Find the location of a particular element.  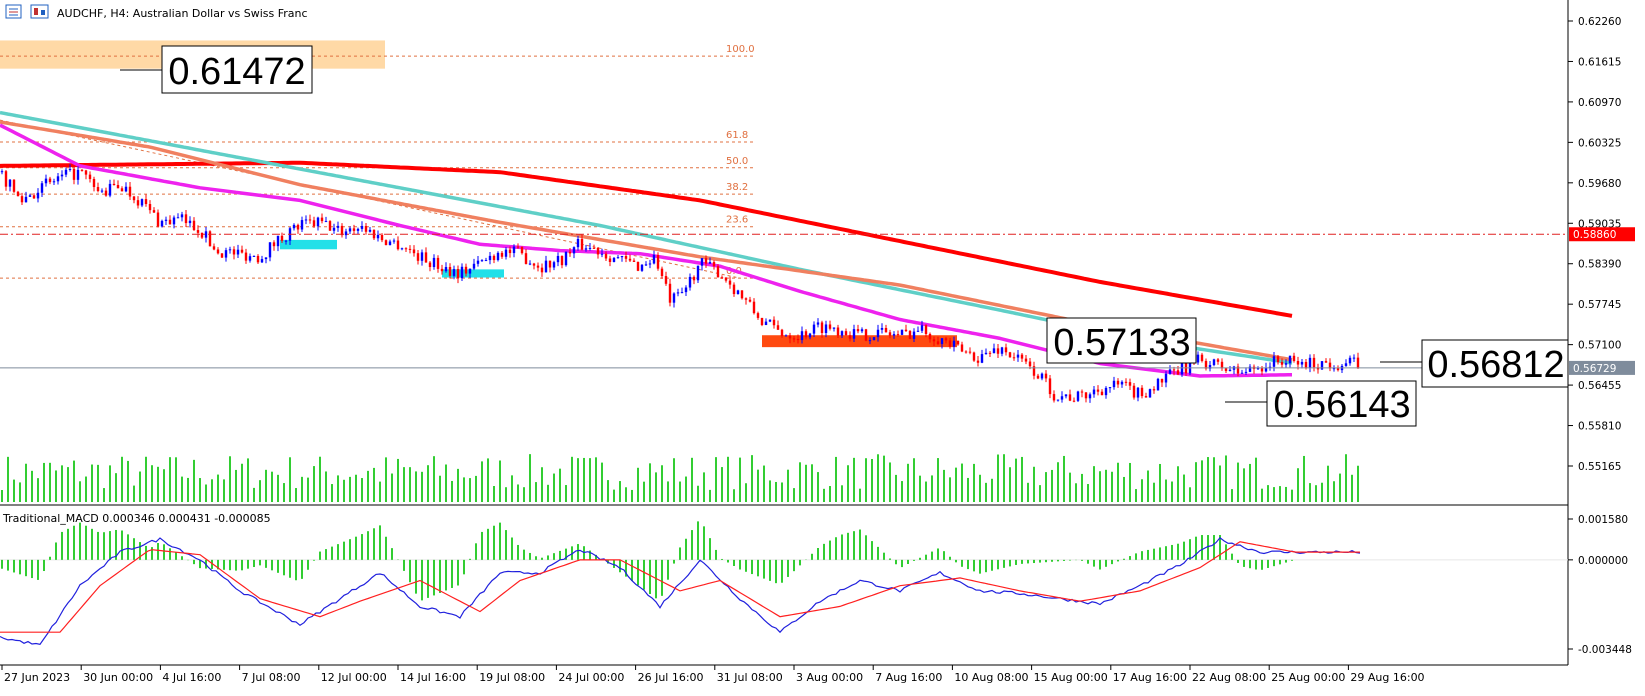

label-low-level: 0.56143 is located at coordinates (1321, 403).